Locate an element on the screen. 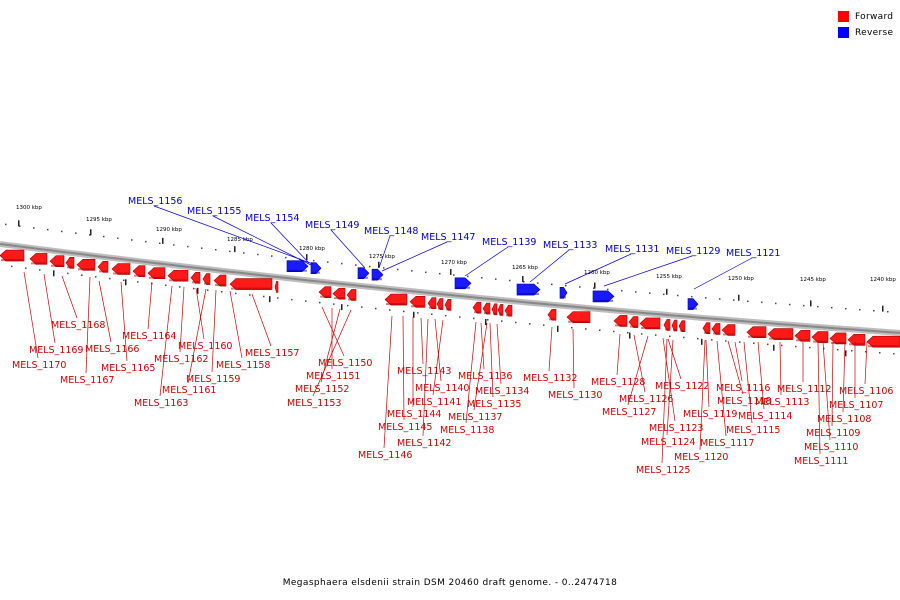 Image resolution: width=900 pixels, height=600 pixels. reverse-gene-label: MELS_1149 is located at coordinates (332, 225).